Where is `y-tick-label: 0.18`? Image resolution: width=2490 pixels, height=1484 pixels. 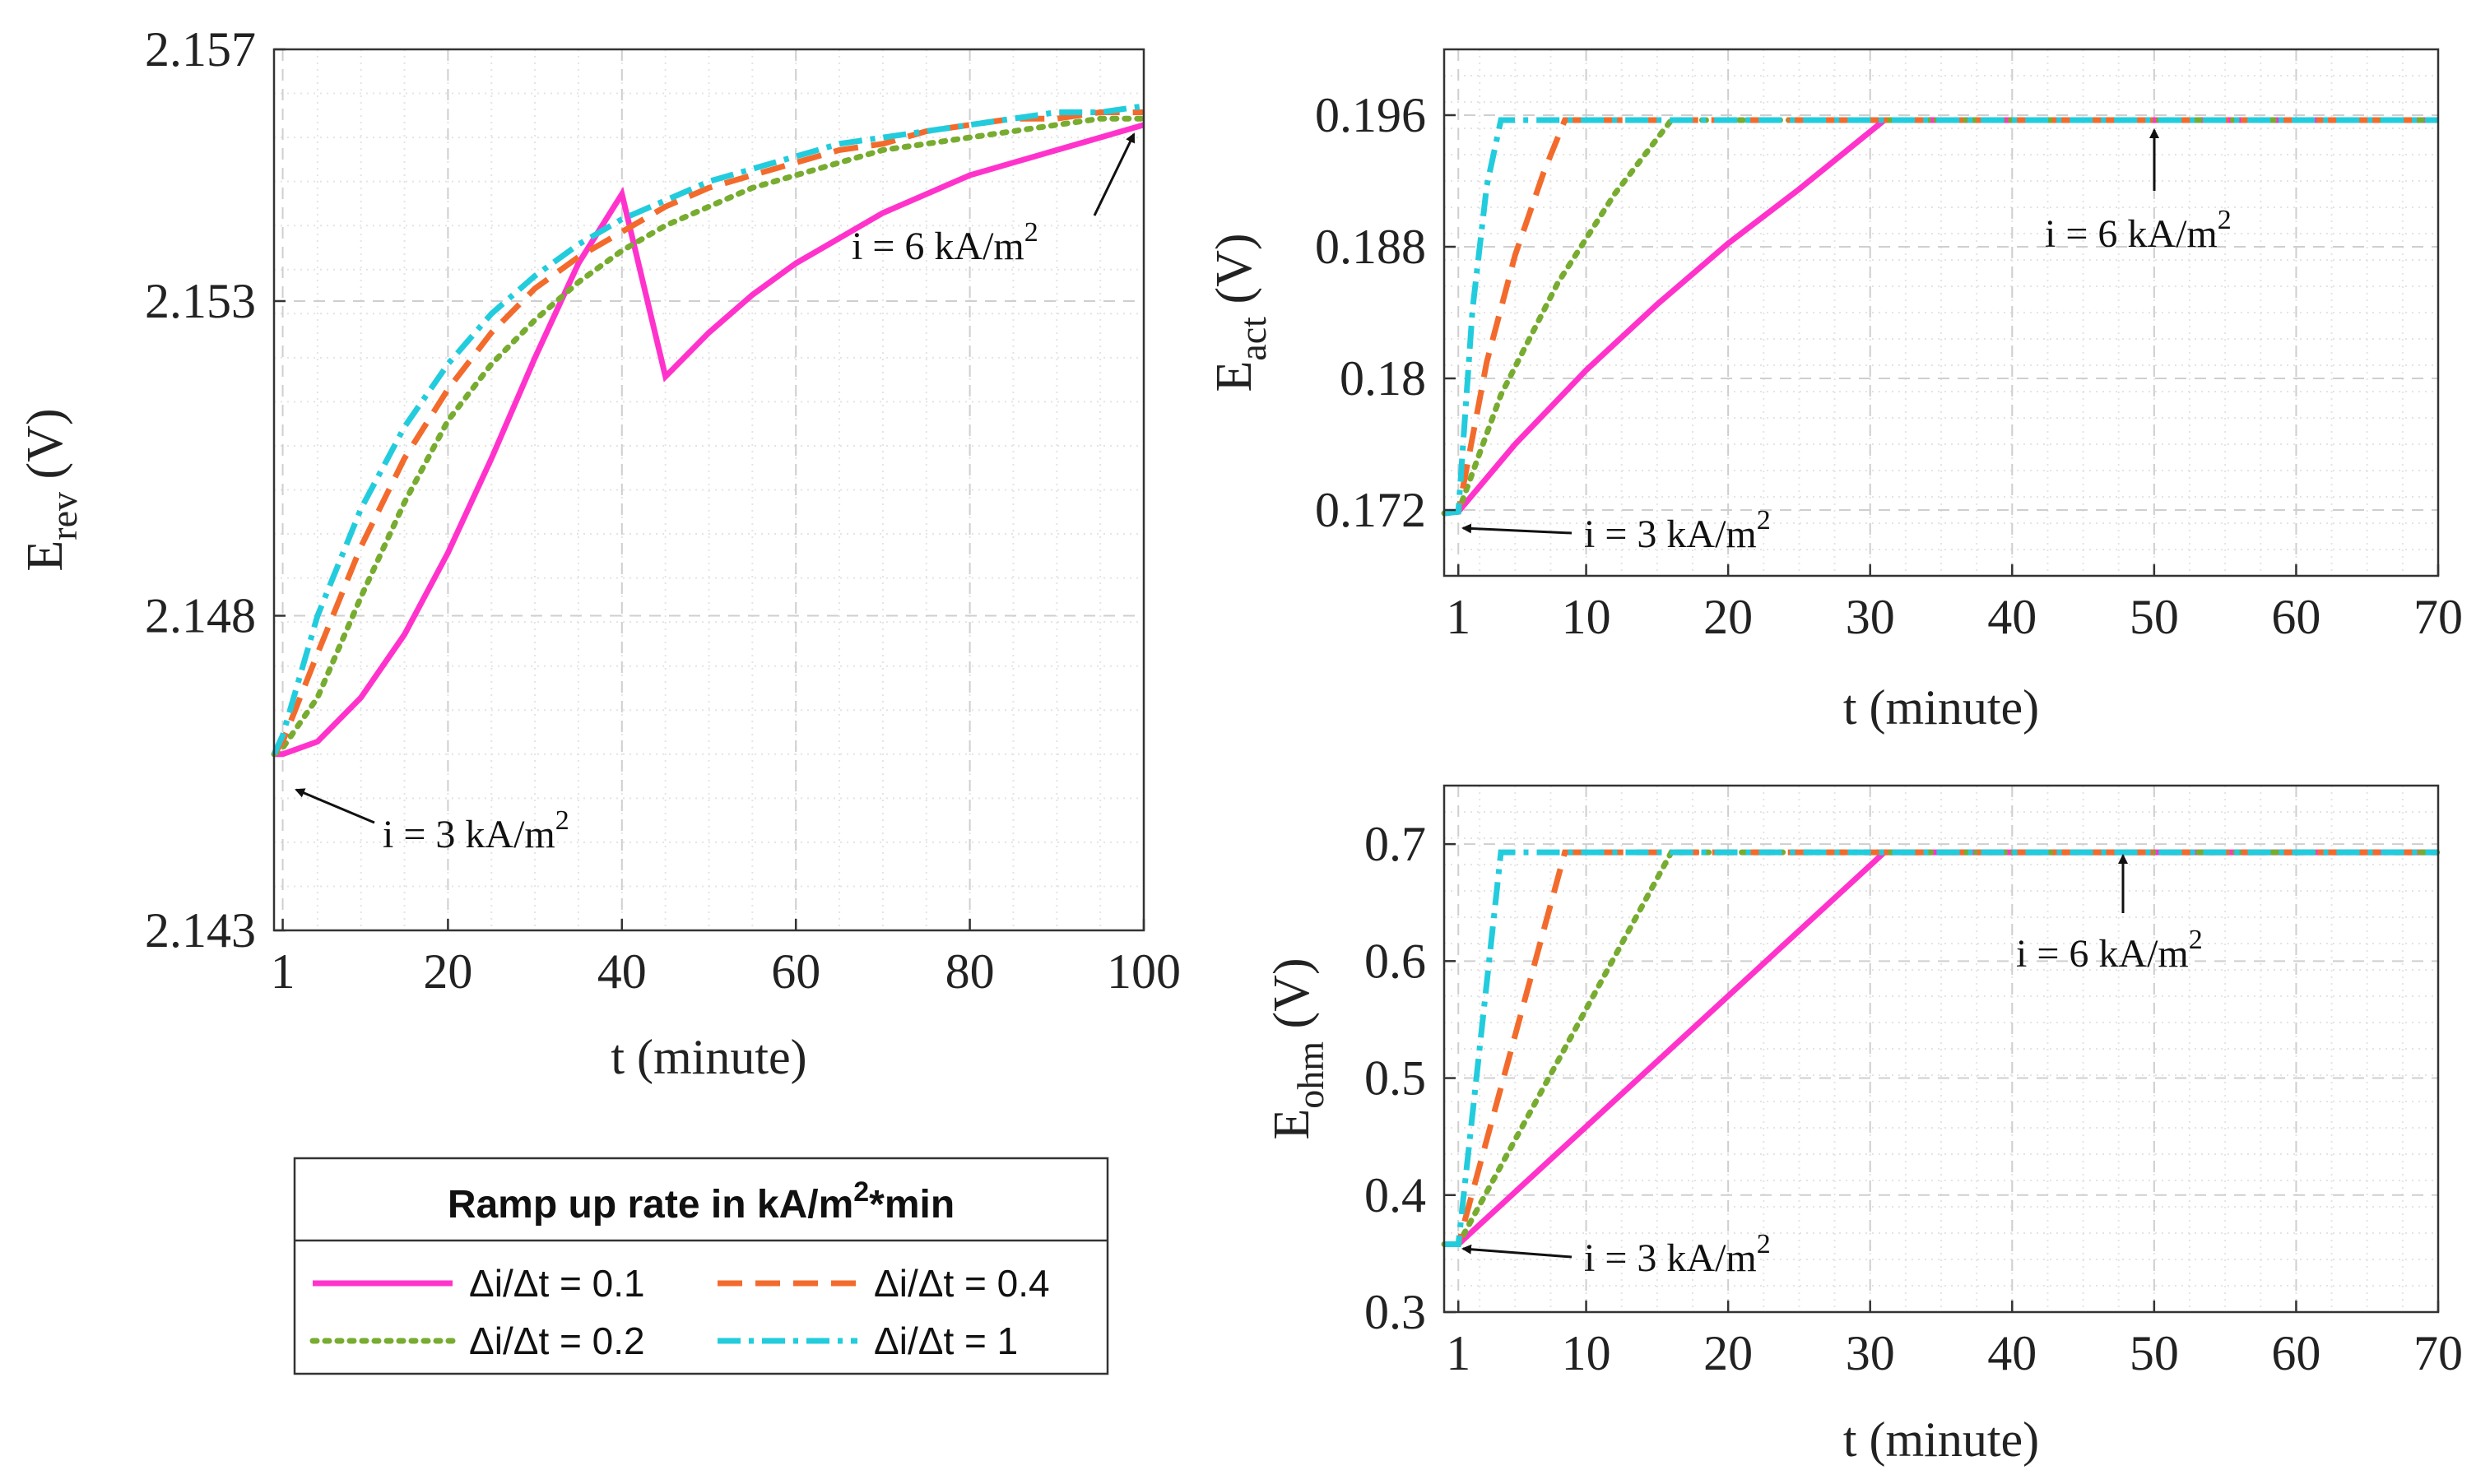 y-tick-label: 0.18 is located at coordinates (1383, 378).